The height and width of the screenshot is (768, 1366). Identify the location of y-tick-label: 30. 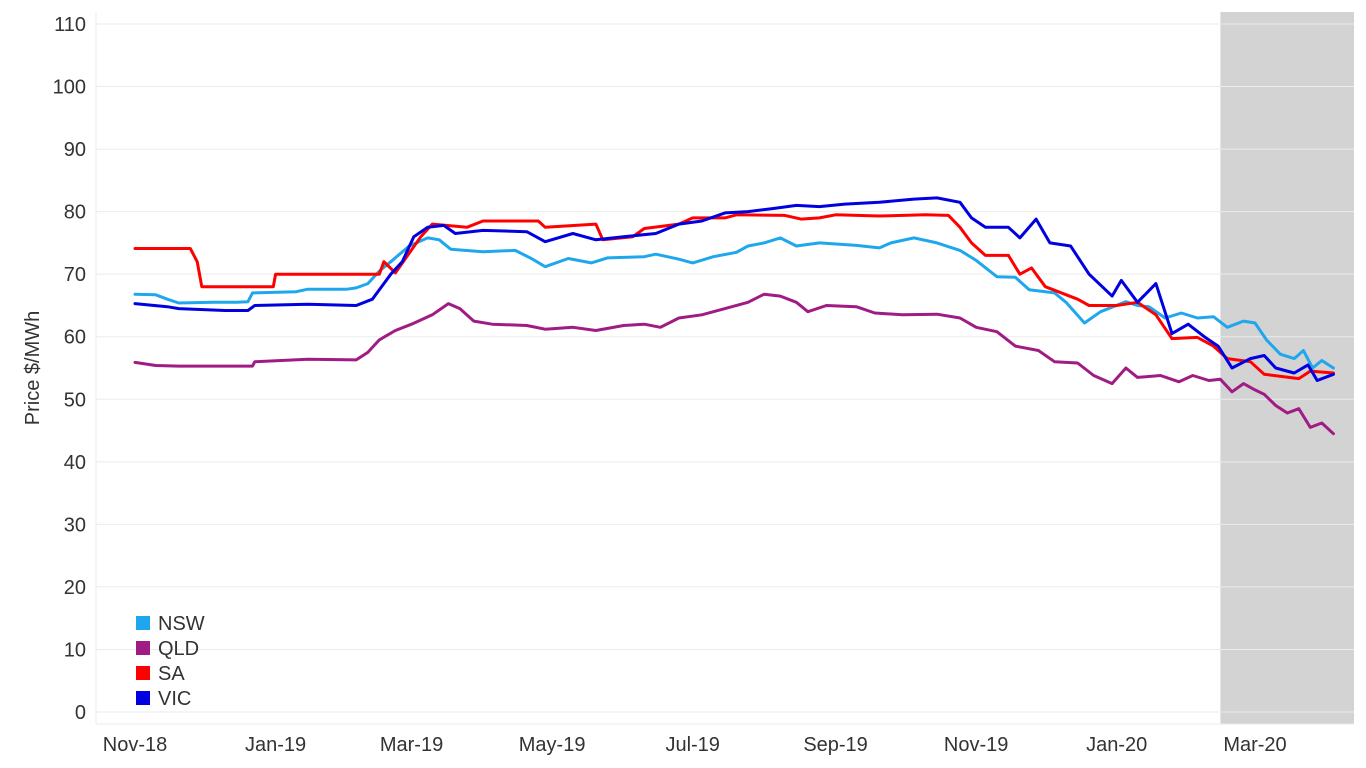
(75, 525).